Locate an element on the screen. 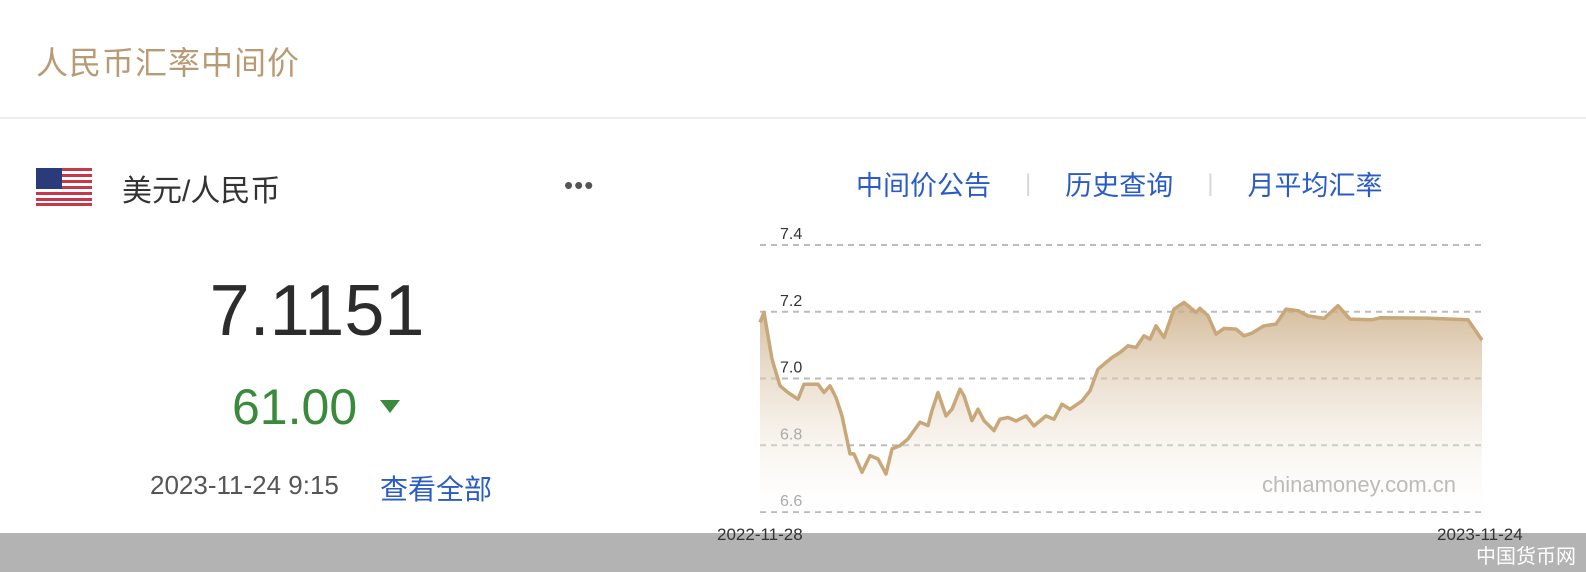 The height and width of the screenshot is (572, 1586). link-midpoint-announcement: 中间价公告 is located at coordinates (923, 186).